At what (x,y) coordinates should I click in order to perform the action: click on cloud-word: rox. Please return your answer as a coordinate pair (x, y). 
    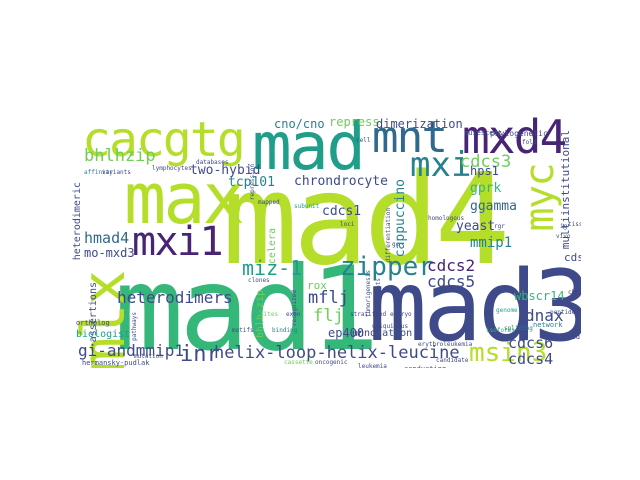
    Looking at the image, I should click on (317, 285).